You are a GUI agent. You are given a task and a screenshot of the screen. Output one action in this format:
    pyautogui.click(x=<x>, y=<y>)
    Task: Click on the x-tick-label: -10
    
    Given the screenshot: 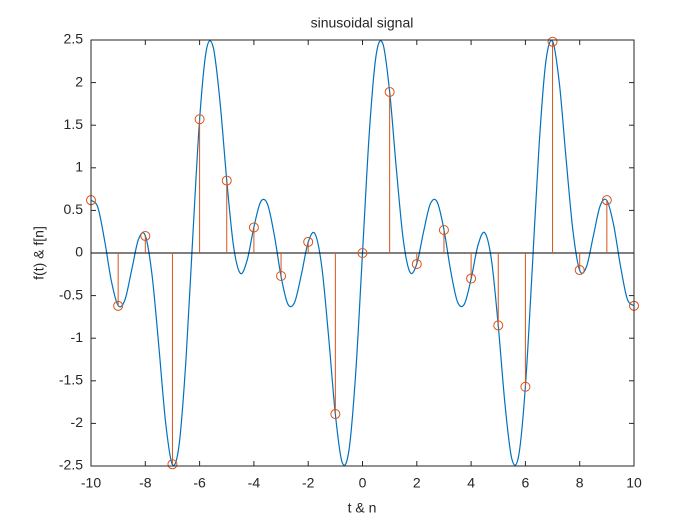 What is the action you would take?
    pyautogui.click(x=91, y=483)
    